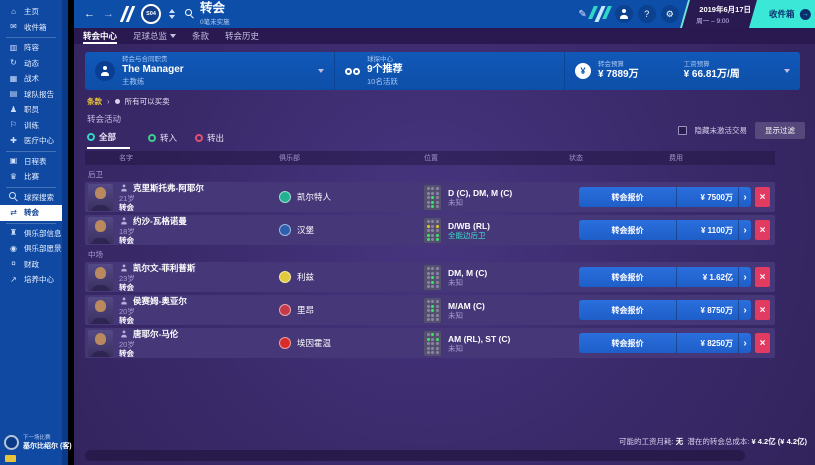 The height and width of the screenshot is (465, 815). I want to click on budget-section: ¥ 转会预算 ¥ 7889万 工资预算 ¥ 66.81万/周, so click(682, 71).